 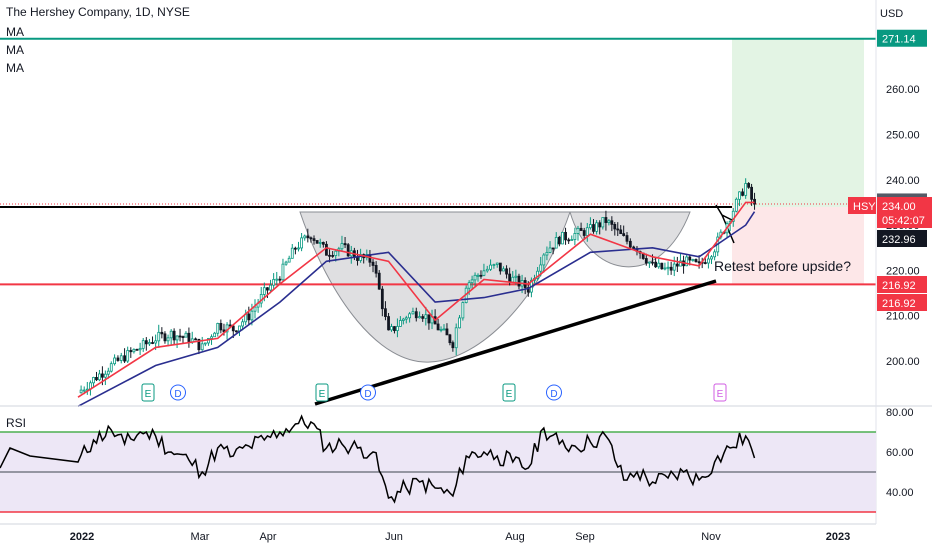 I want to click on ma-indicator-label-2: MA, so click(x=15, y=50).